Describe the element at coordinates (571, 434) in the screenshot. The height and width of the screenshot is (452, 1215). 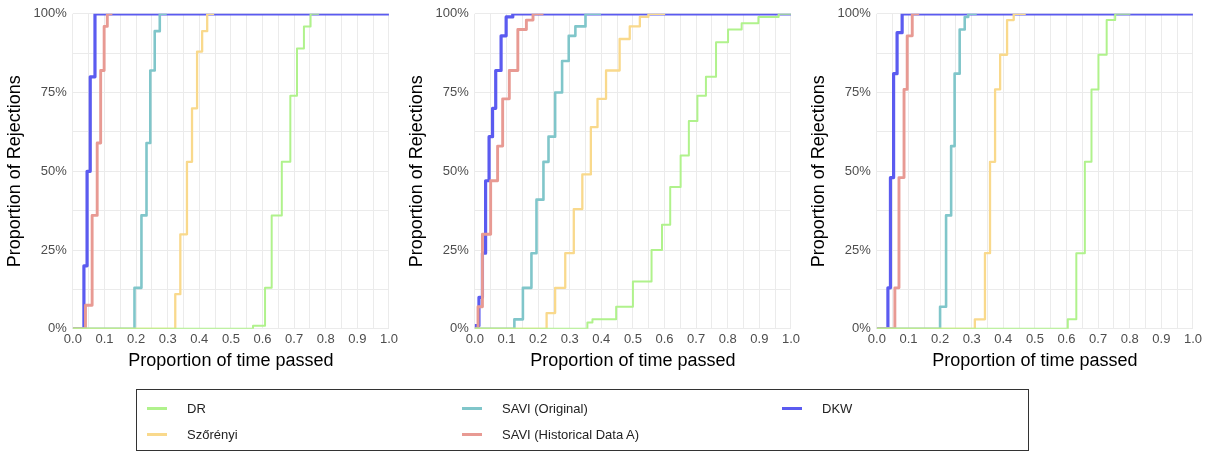
I see `legend-label: SAVI (Historical Data A)` at that location.